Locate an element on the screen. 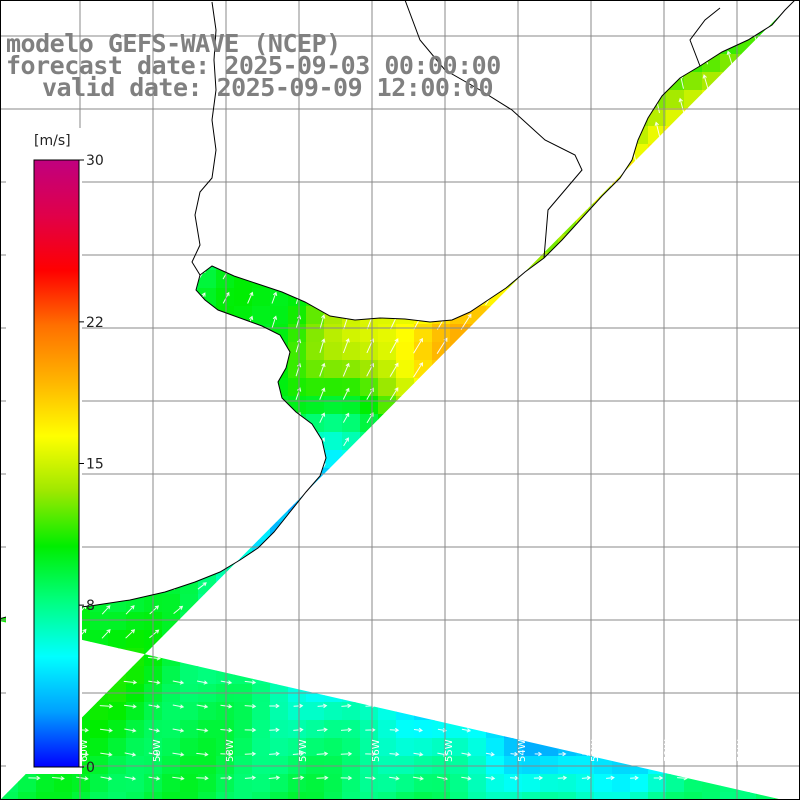  latitude-labels: 32S 33S 34S 35S 36S 37S 38S 39S 40S 41S is located at coordinates (785, 430).